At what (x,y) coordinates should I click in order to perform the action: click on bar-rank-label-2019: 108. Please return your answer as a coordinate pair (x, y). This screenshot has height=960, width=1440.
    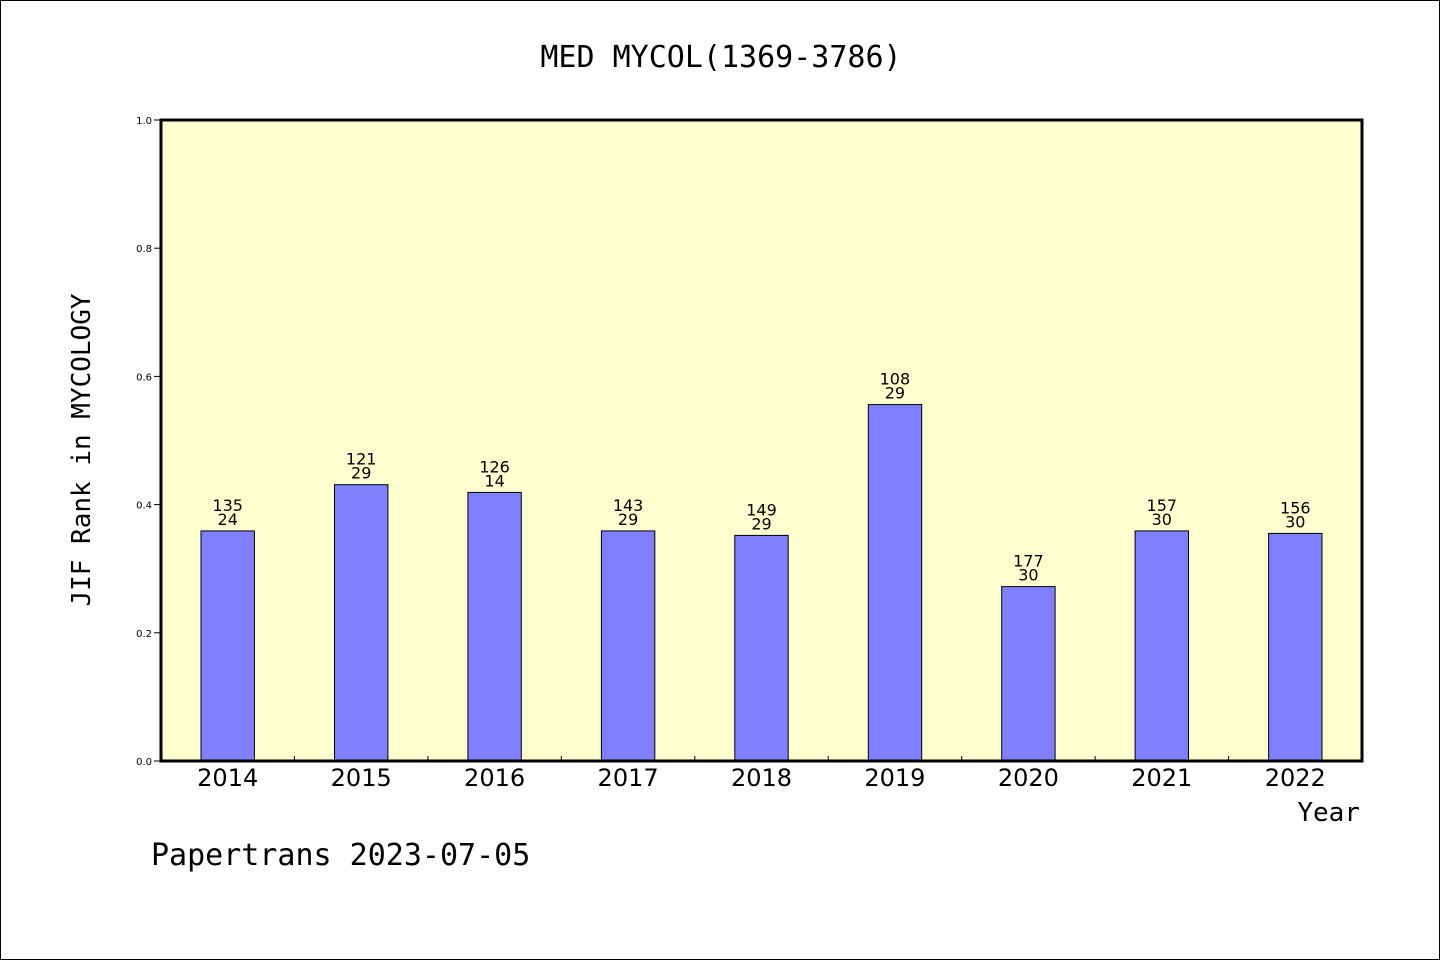
    Looking at the image, I should click on (895, 379).